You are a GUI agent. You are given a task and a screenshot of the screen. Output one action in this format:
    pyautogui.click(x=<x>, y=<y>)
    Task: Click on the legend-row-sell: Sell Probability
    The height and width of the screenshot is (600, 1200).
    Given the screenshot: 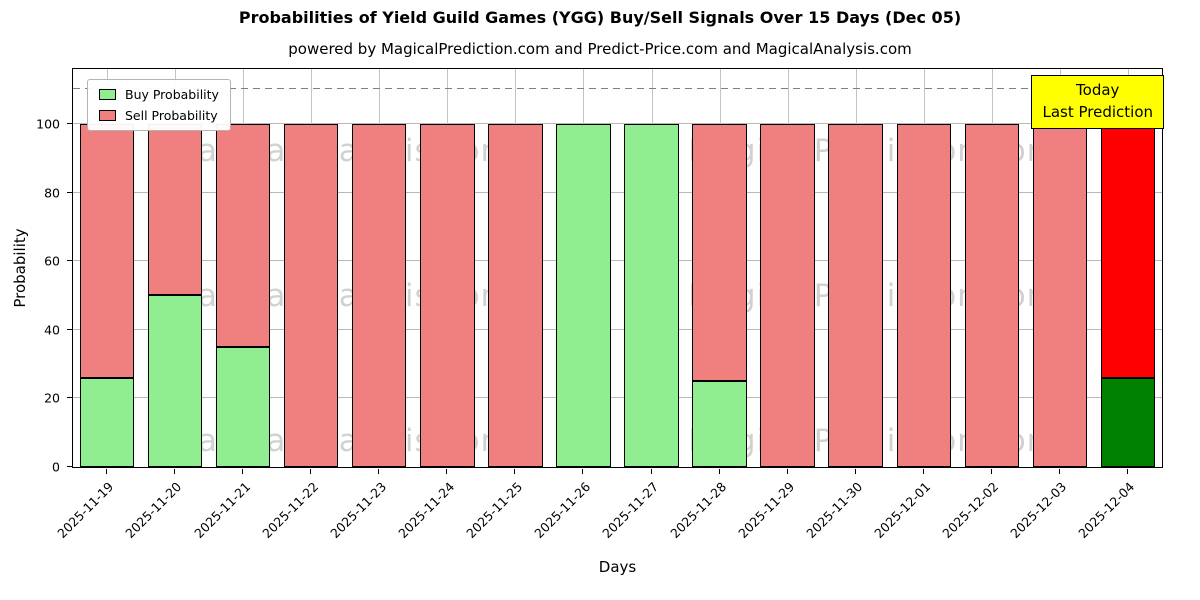 What is the action you would take?
    pyautogui.click(x=159, y=115)
    